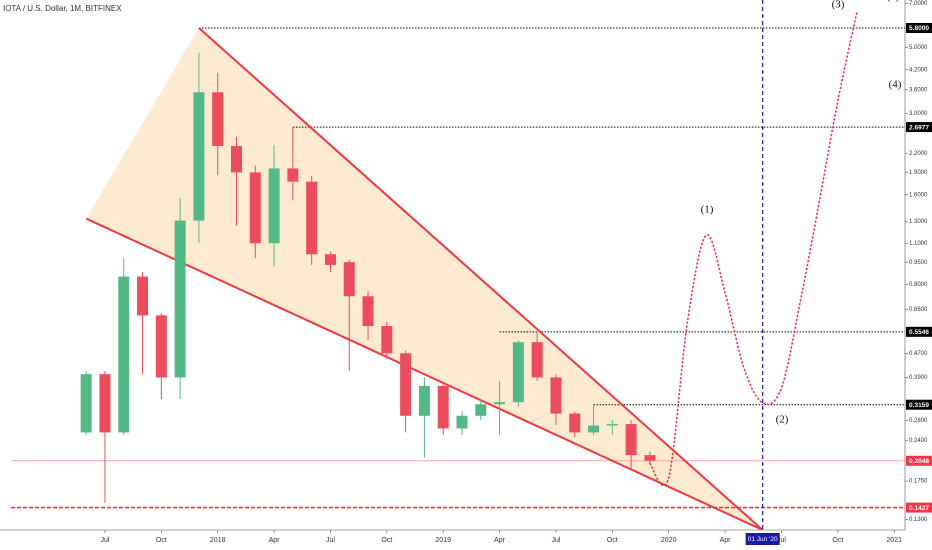  I want to click on y-tick-label: 0.2800, so click(918, 421).